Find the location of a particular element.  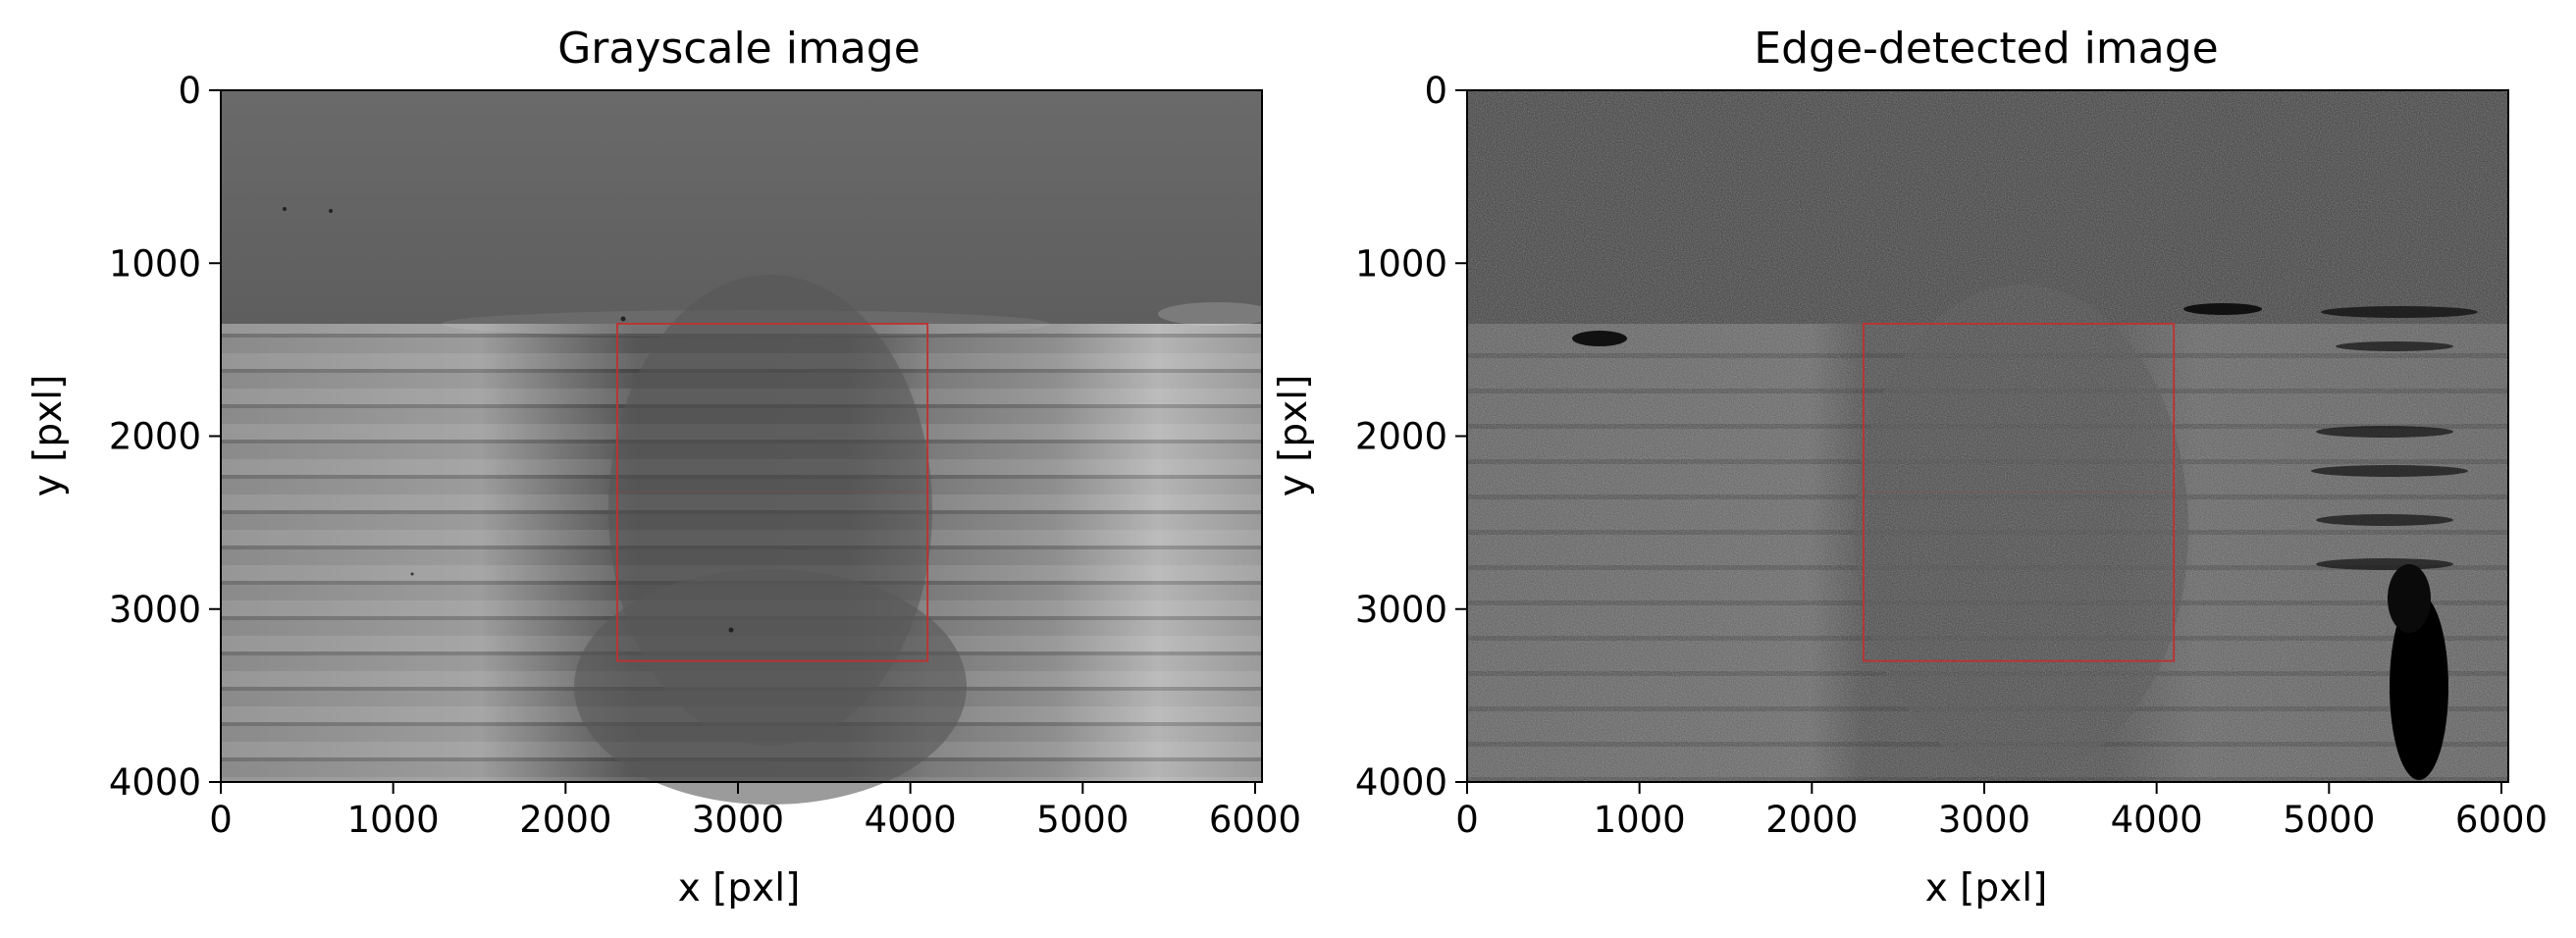

grayscale-title: Grayscale image is located at coordinates (738, 49).